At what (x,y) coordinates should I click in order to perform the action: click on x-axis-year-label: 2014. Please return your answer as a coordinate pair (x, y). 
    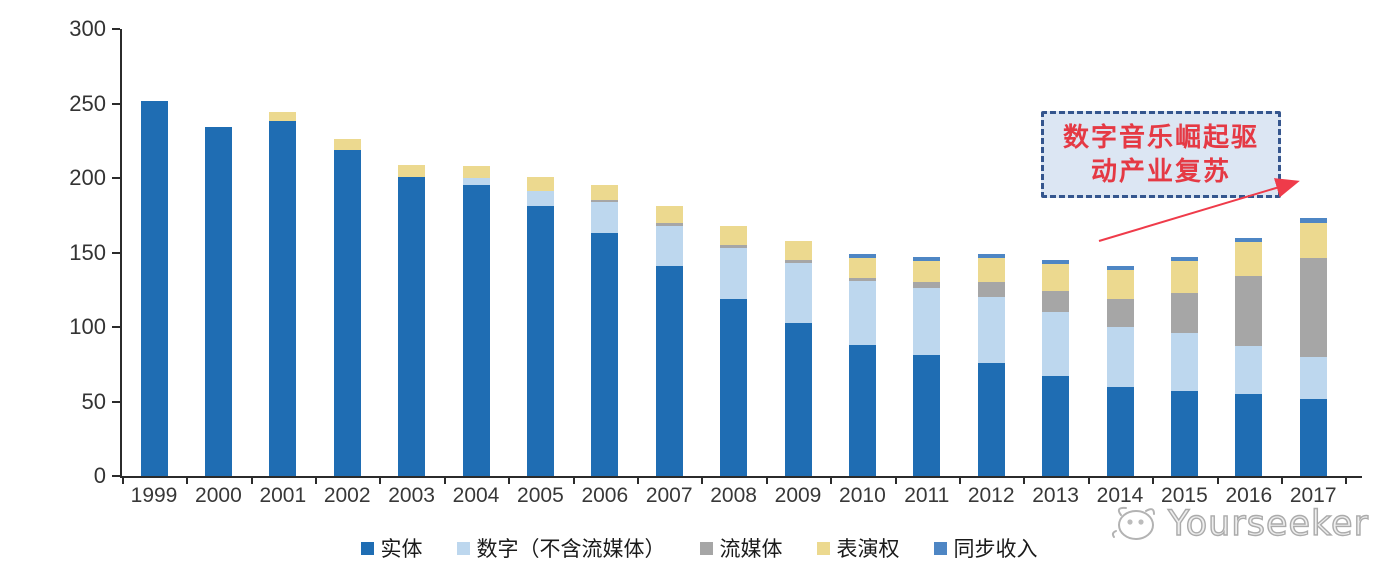
    Looking at the image, I should click on (1120, 495).